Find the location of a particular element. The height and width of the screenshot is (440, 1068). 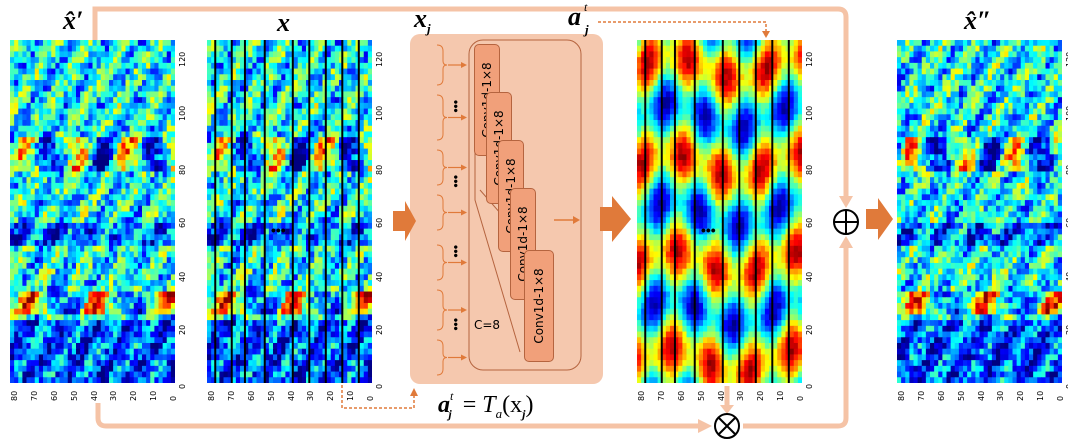

product-to-sum-arrow is located at coordinates (796, 337).